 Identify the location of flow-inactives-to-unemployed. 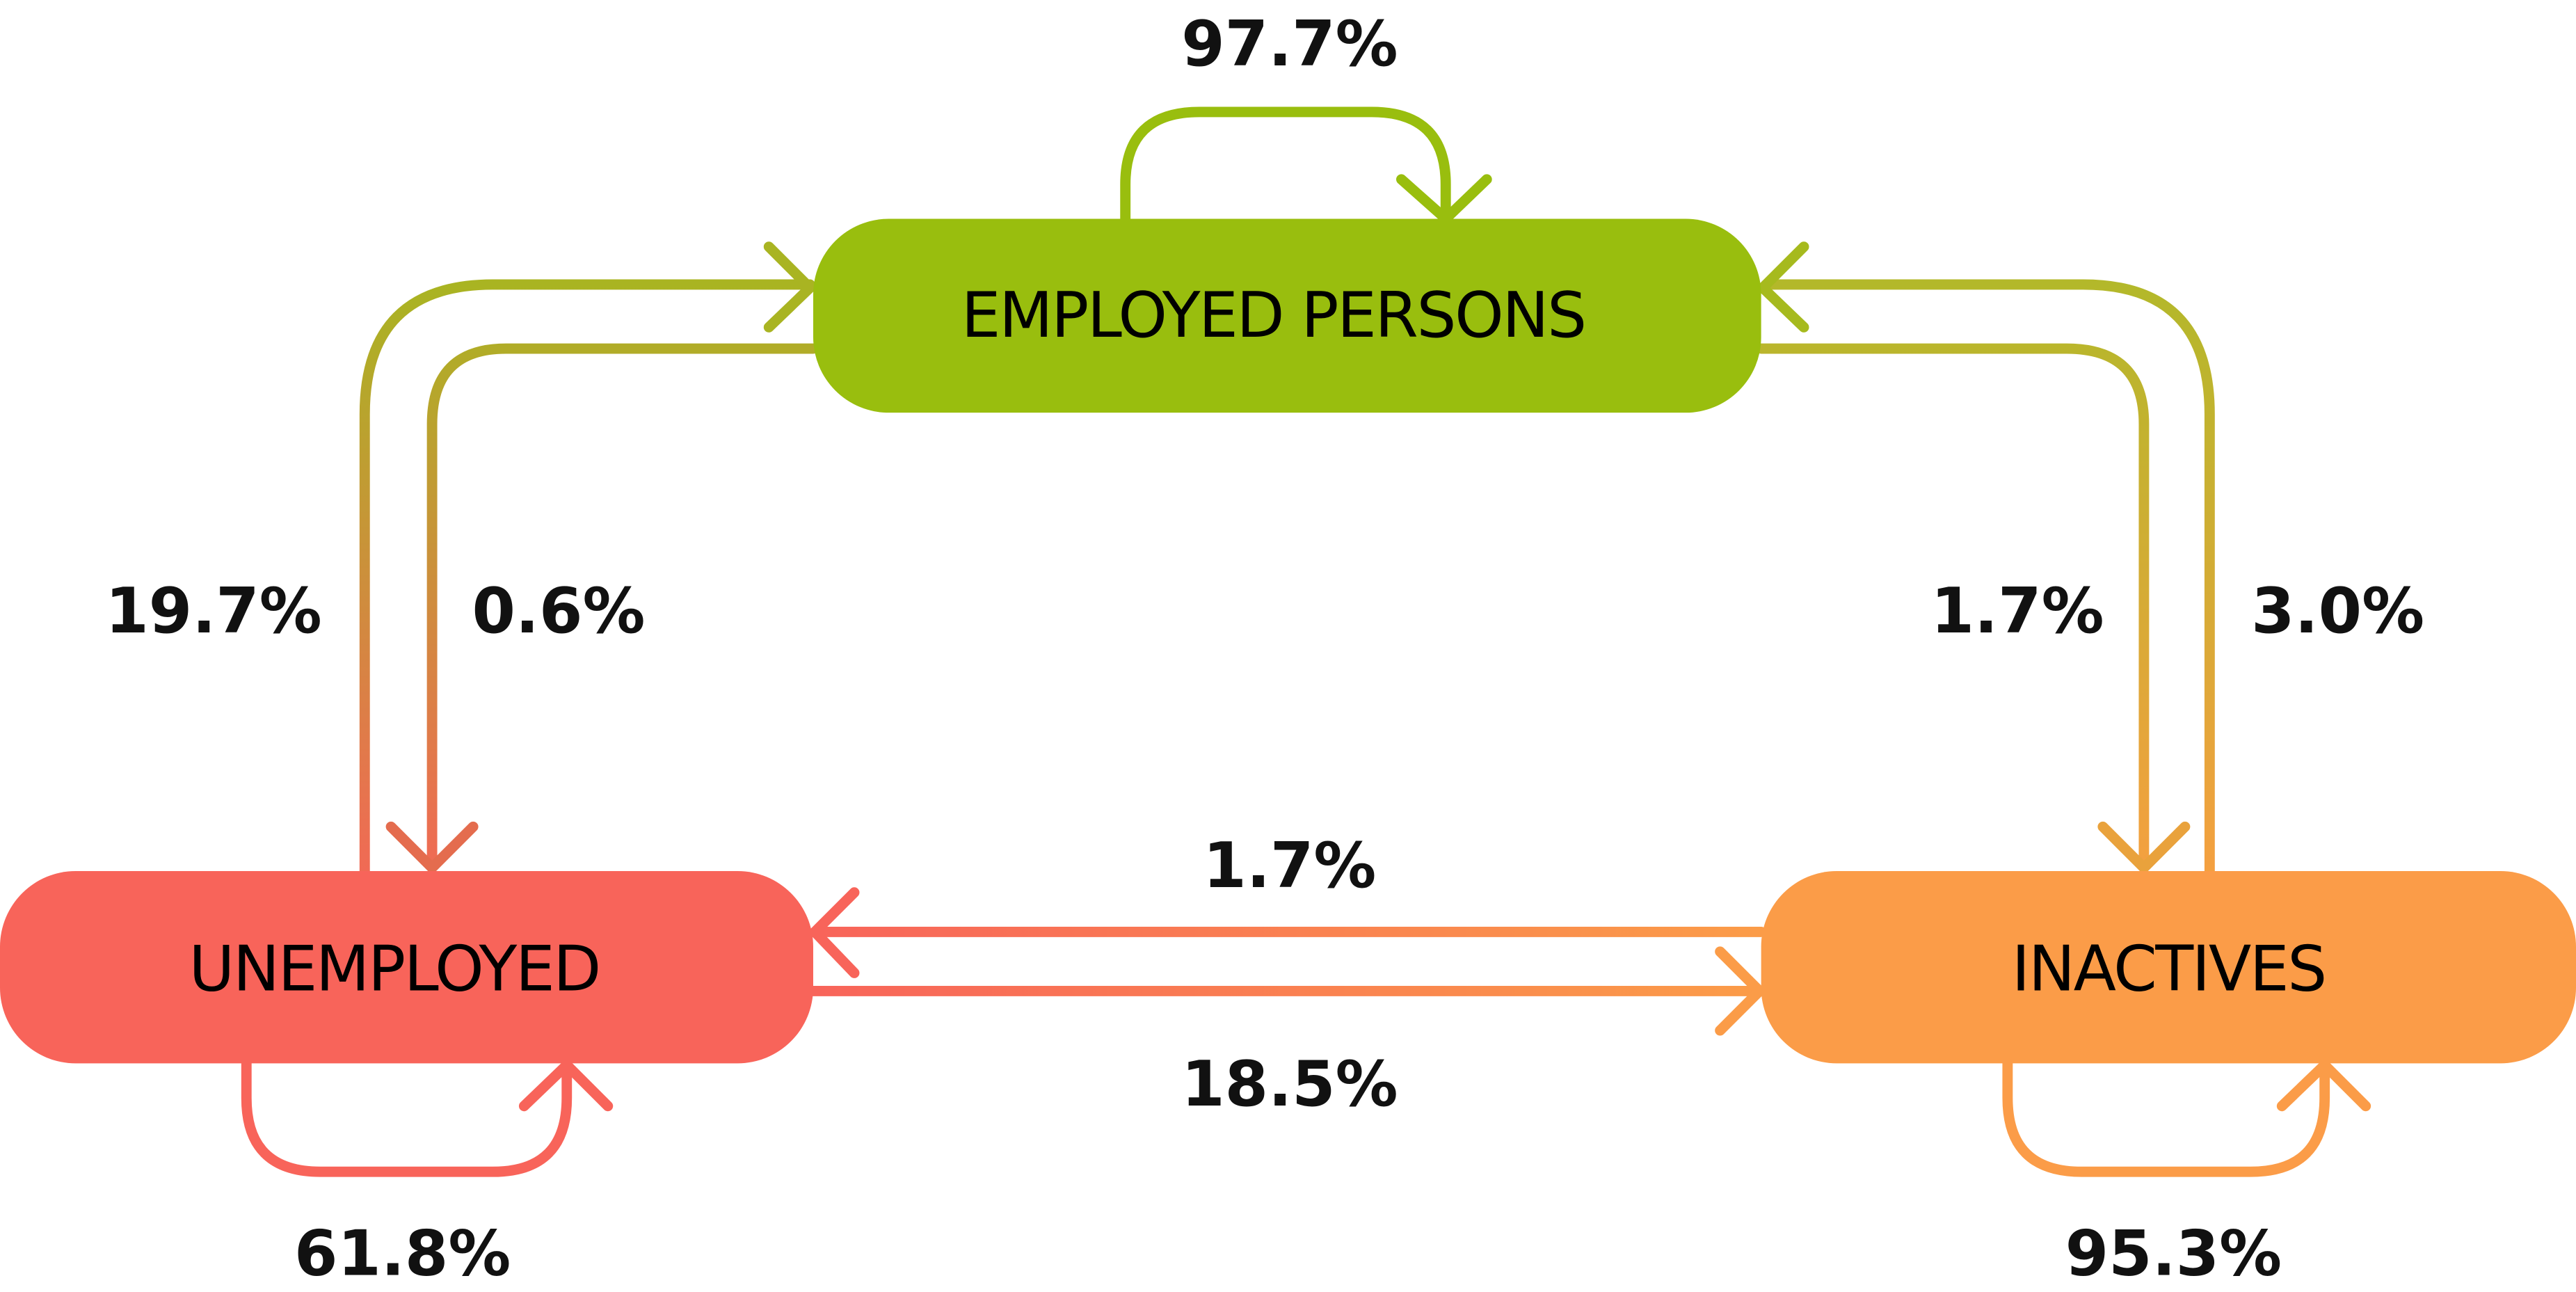
(1288, 932).